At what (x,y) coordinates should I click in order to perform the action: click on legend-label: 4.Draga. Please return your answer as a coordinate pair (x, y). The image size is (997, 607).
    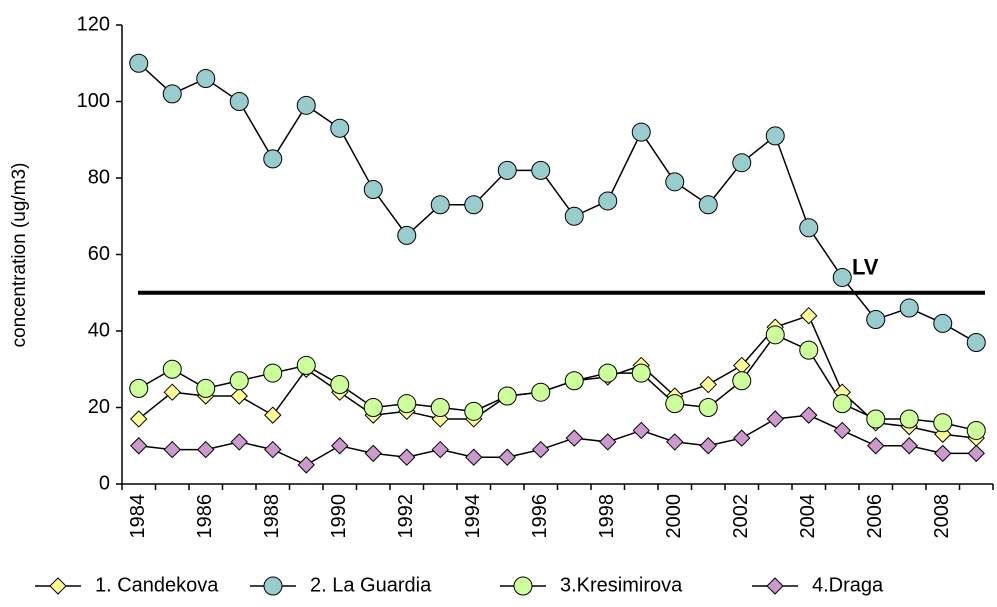
    Looking at the image, I should click on (848, 585).